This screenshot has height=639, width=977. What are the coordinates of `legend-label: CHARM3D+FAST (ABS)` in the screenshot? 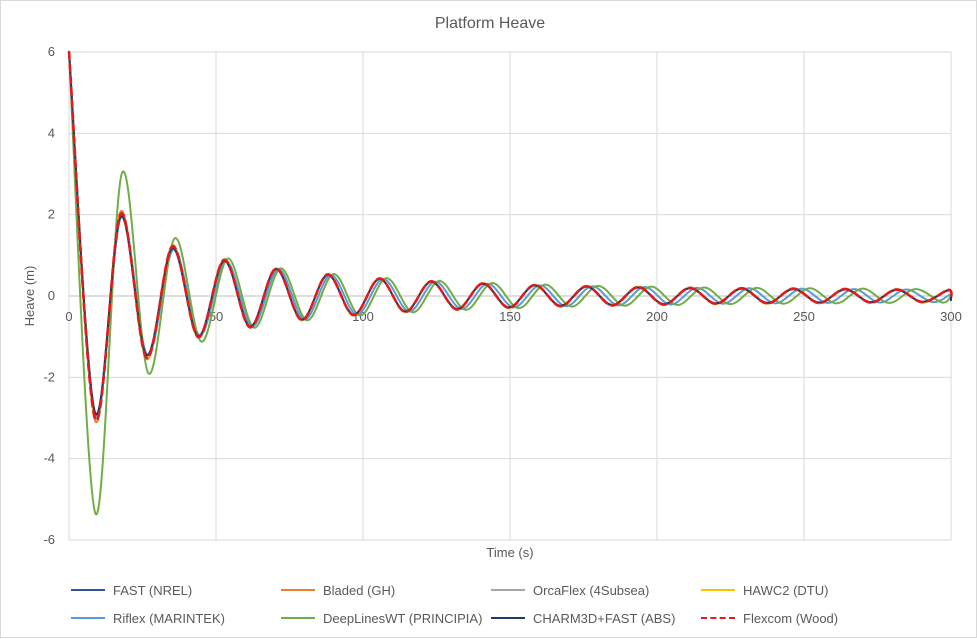 It's located at (604, 618).